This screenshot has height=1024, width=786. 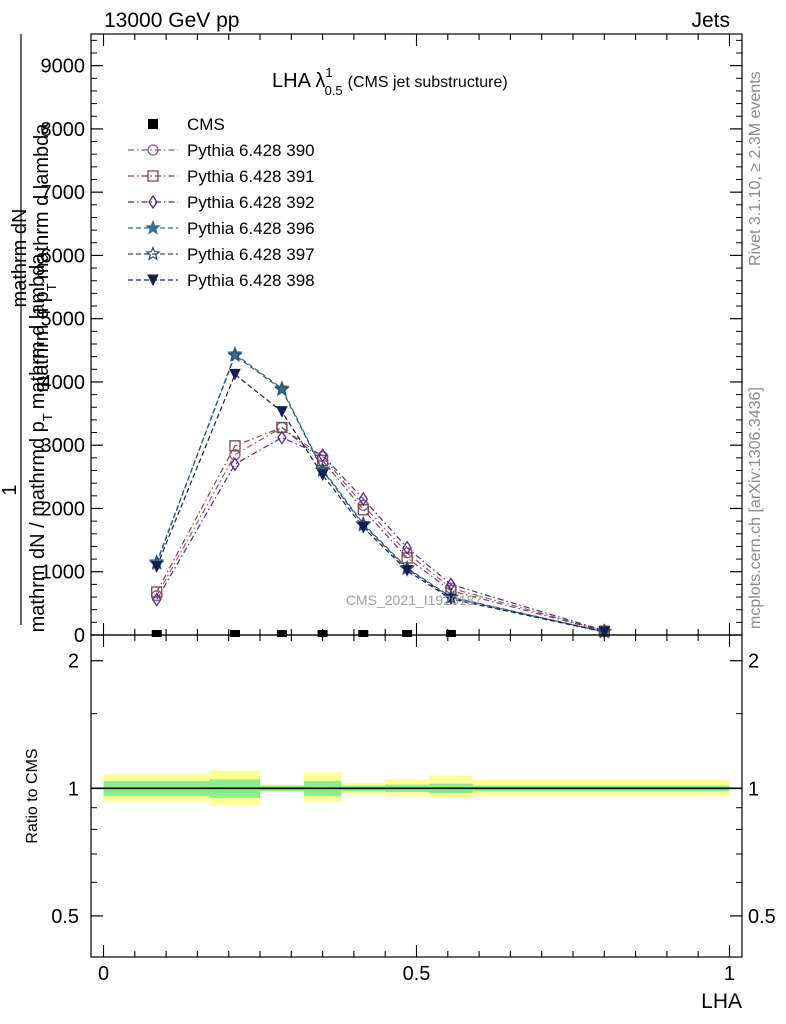 What do you see at coordinates (328, 72) in the screenshot?
I see `plot-title-sup: 1` at bounding box center [328, 72].